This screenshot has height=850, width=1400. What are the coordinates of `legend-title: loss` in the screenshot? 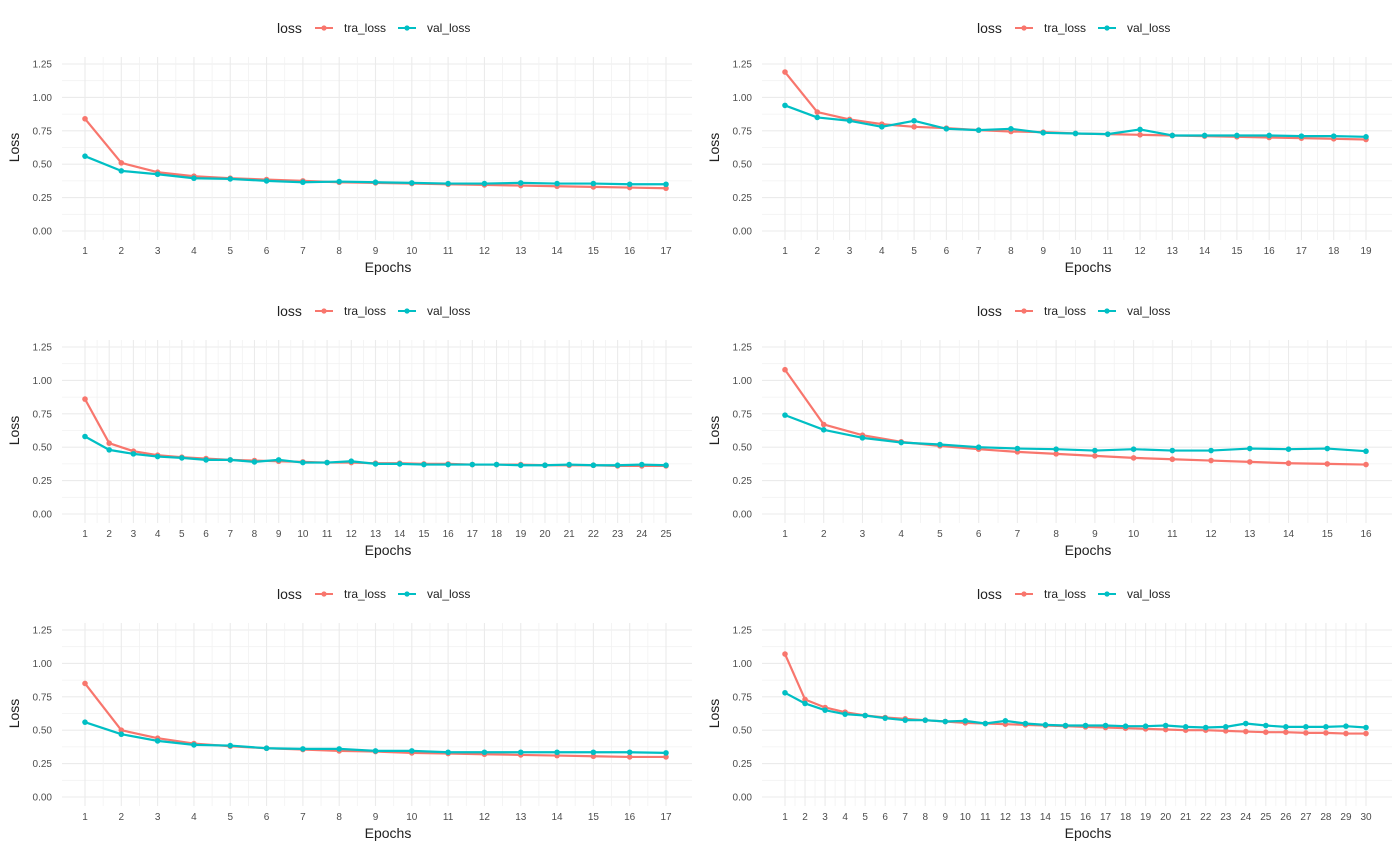 It's located at (289, 311).